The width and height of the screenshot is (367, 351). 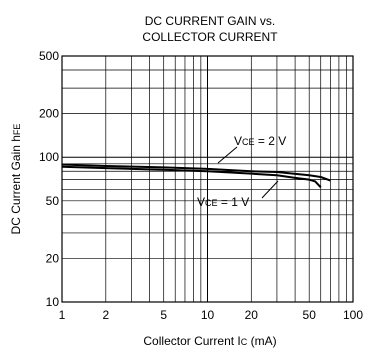 What do you see at coordinates (210, 37) in the screenshot?
I see `chart-title-line-2: COLLECTOR CURRENT` at bounding box center [210, 37].